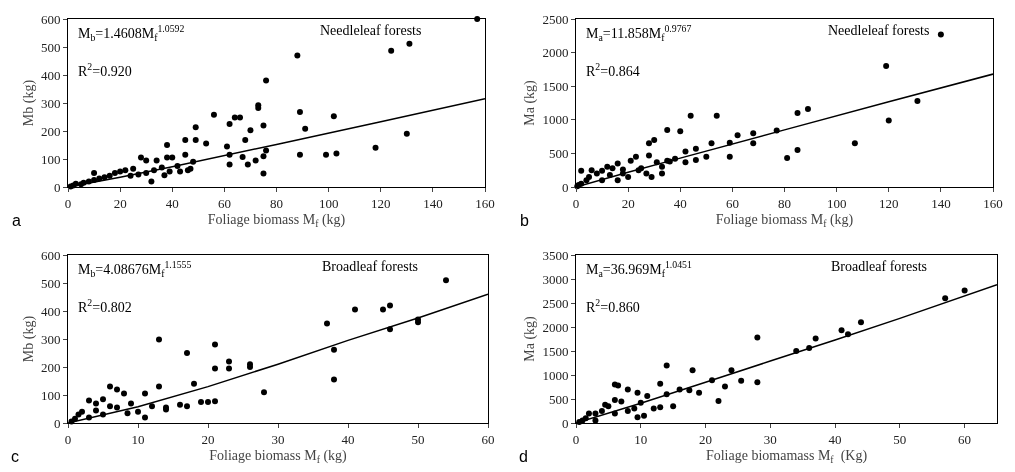 The height and width of the screenshot is (472, 1015). I want to click on annotation: R$^{2}$=0.864, so click(613, 70).